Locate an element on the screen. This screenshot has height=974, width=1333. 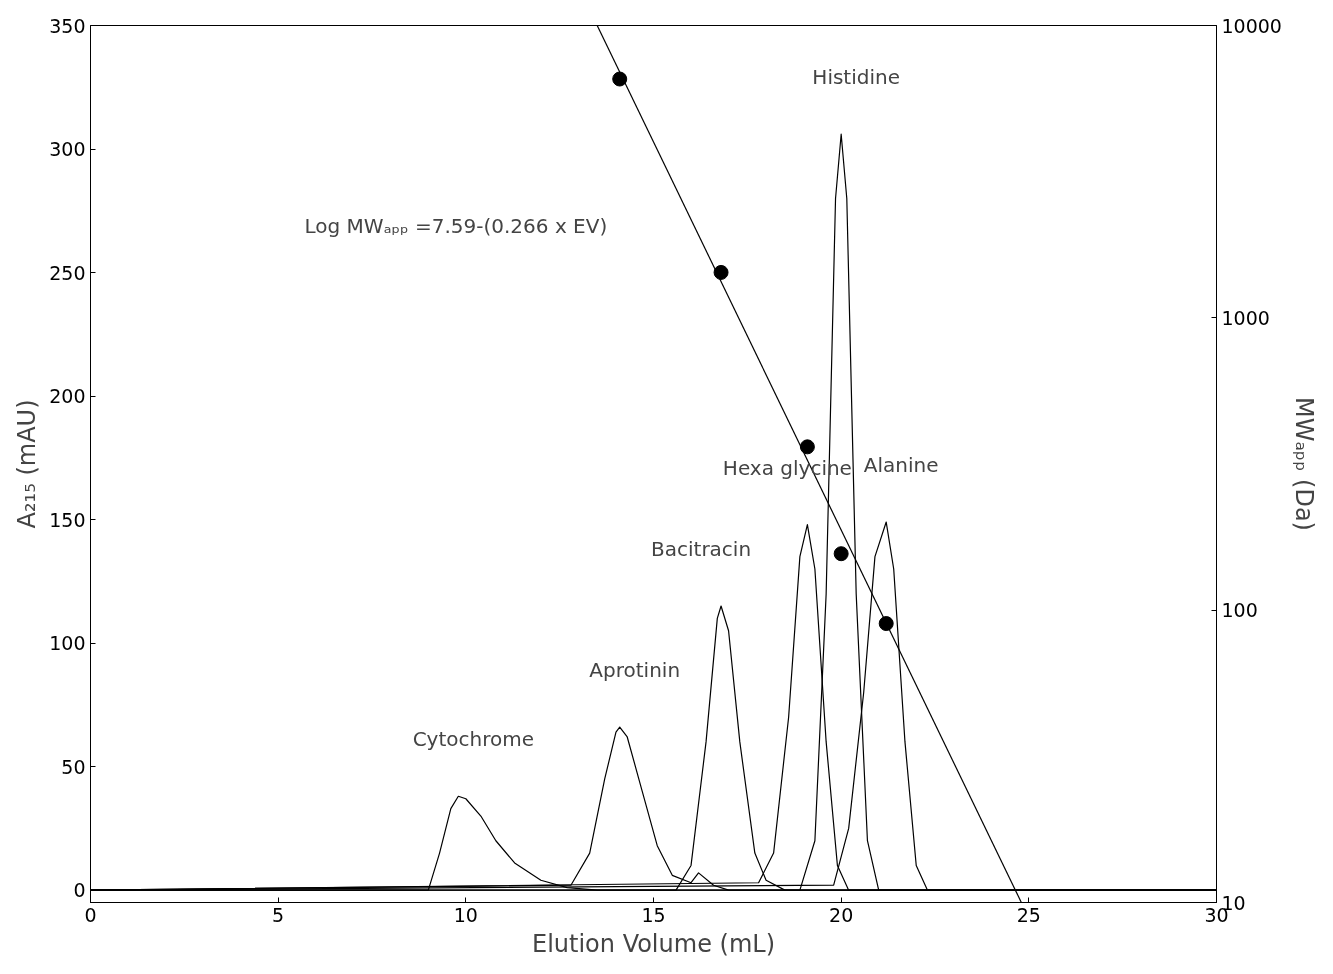
x-tick-label: 10 is located at coordinates (465, 914).